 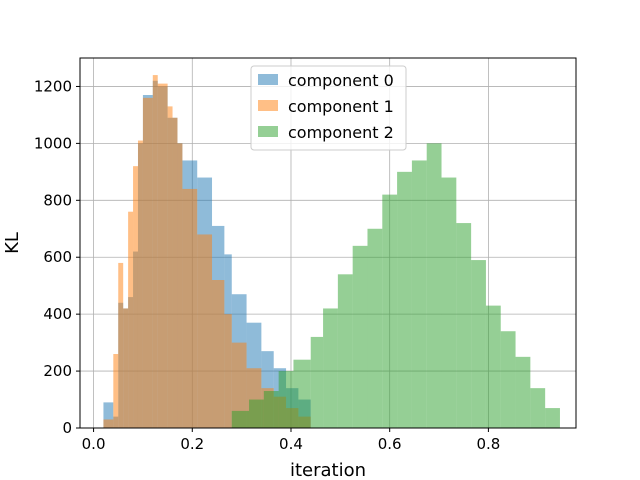 What do you see at coordinates (94, 444) in the screenshot?
I see `x-tick-label: 0.0` at bounding box center [94, 444].